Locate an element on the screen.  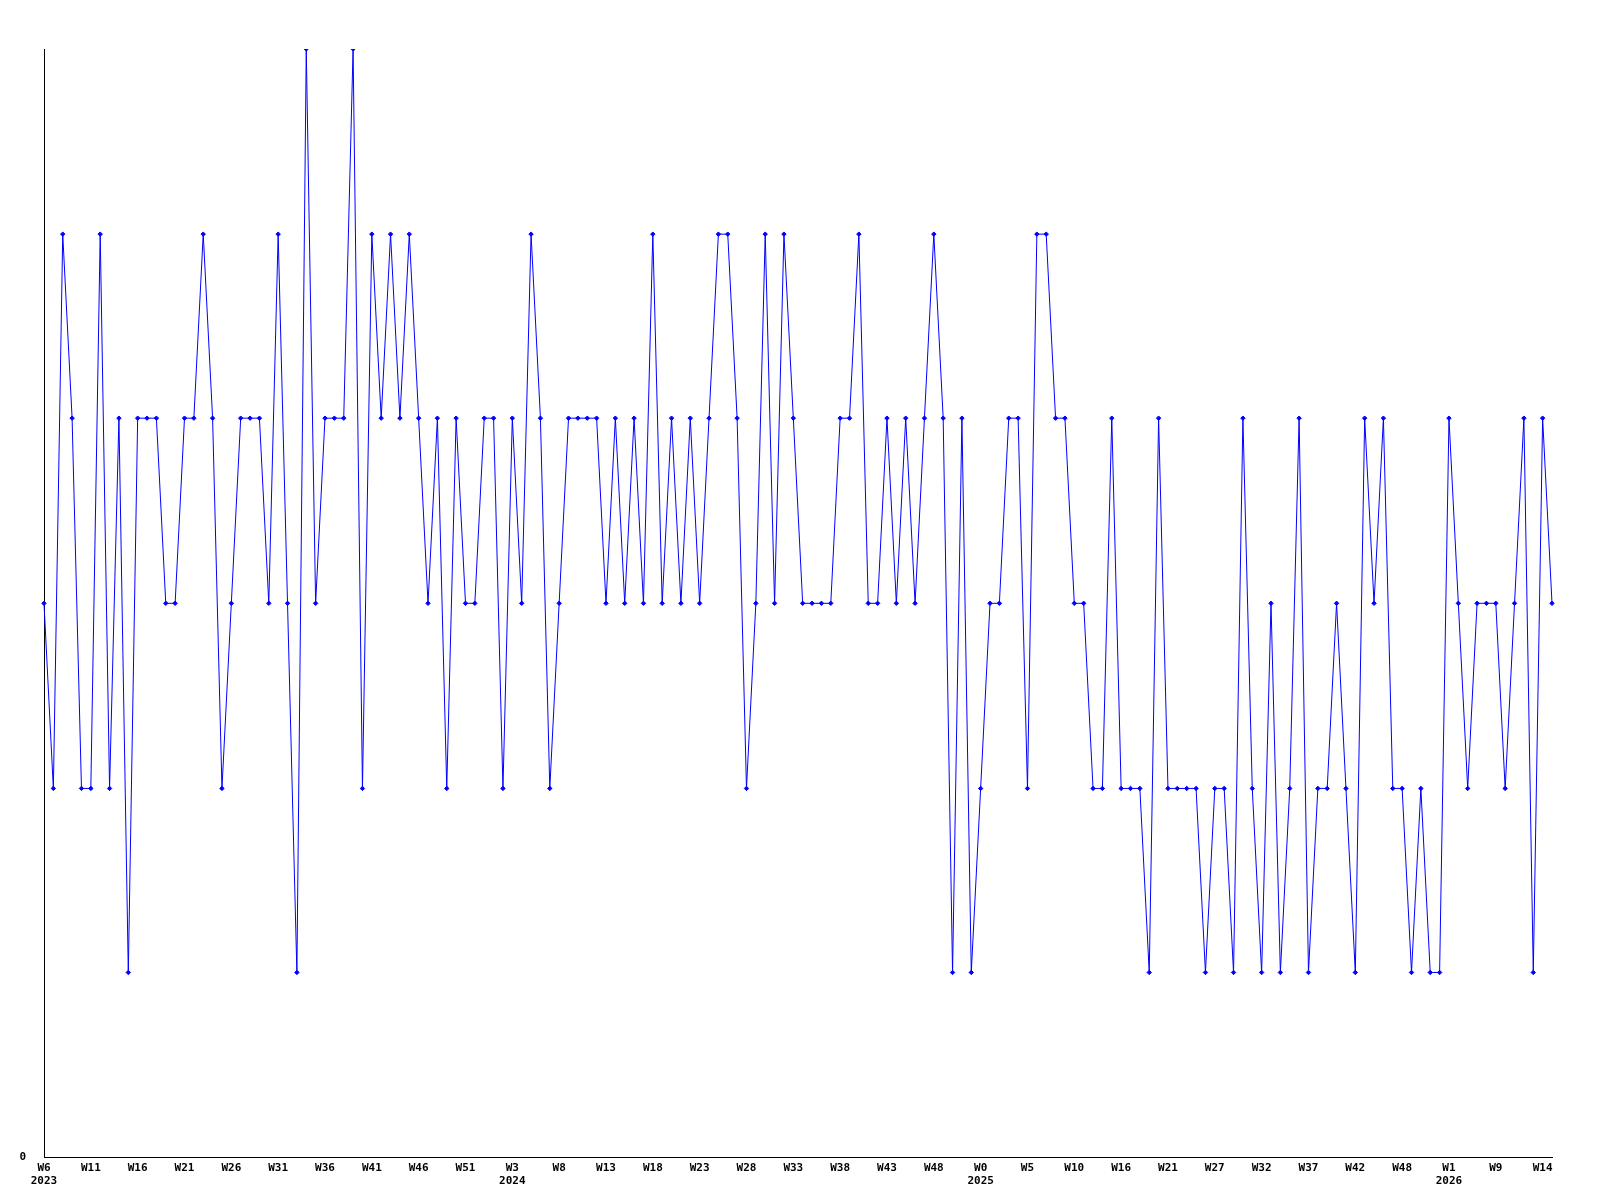
x-tick-label: W28 is located at coordinates (746, 1168).